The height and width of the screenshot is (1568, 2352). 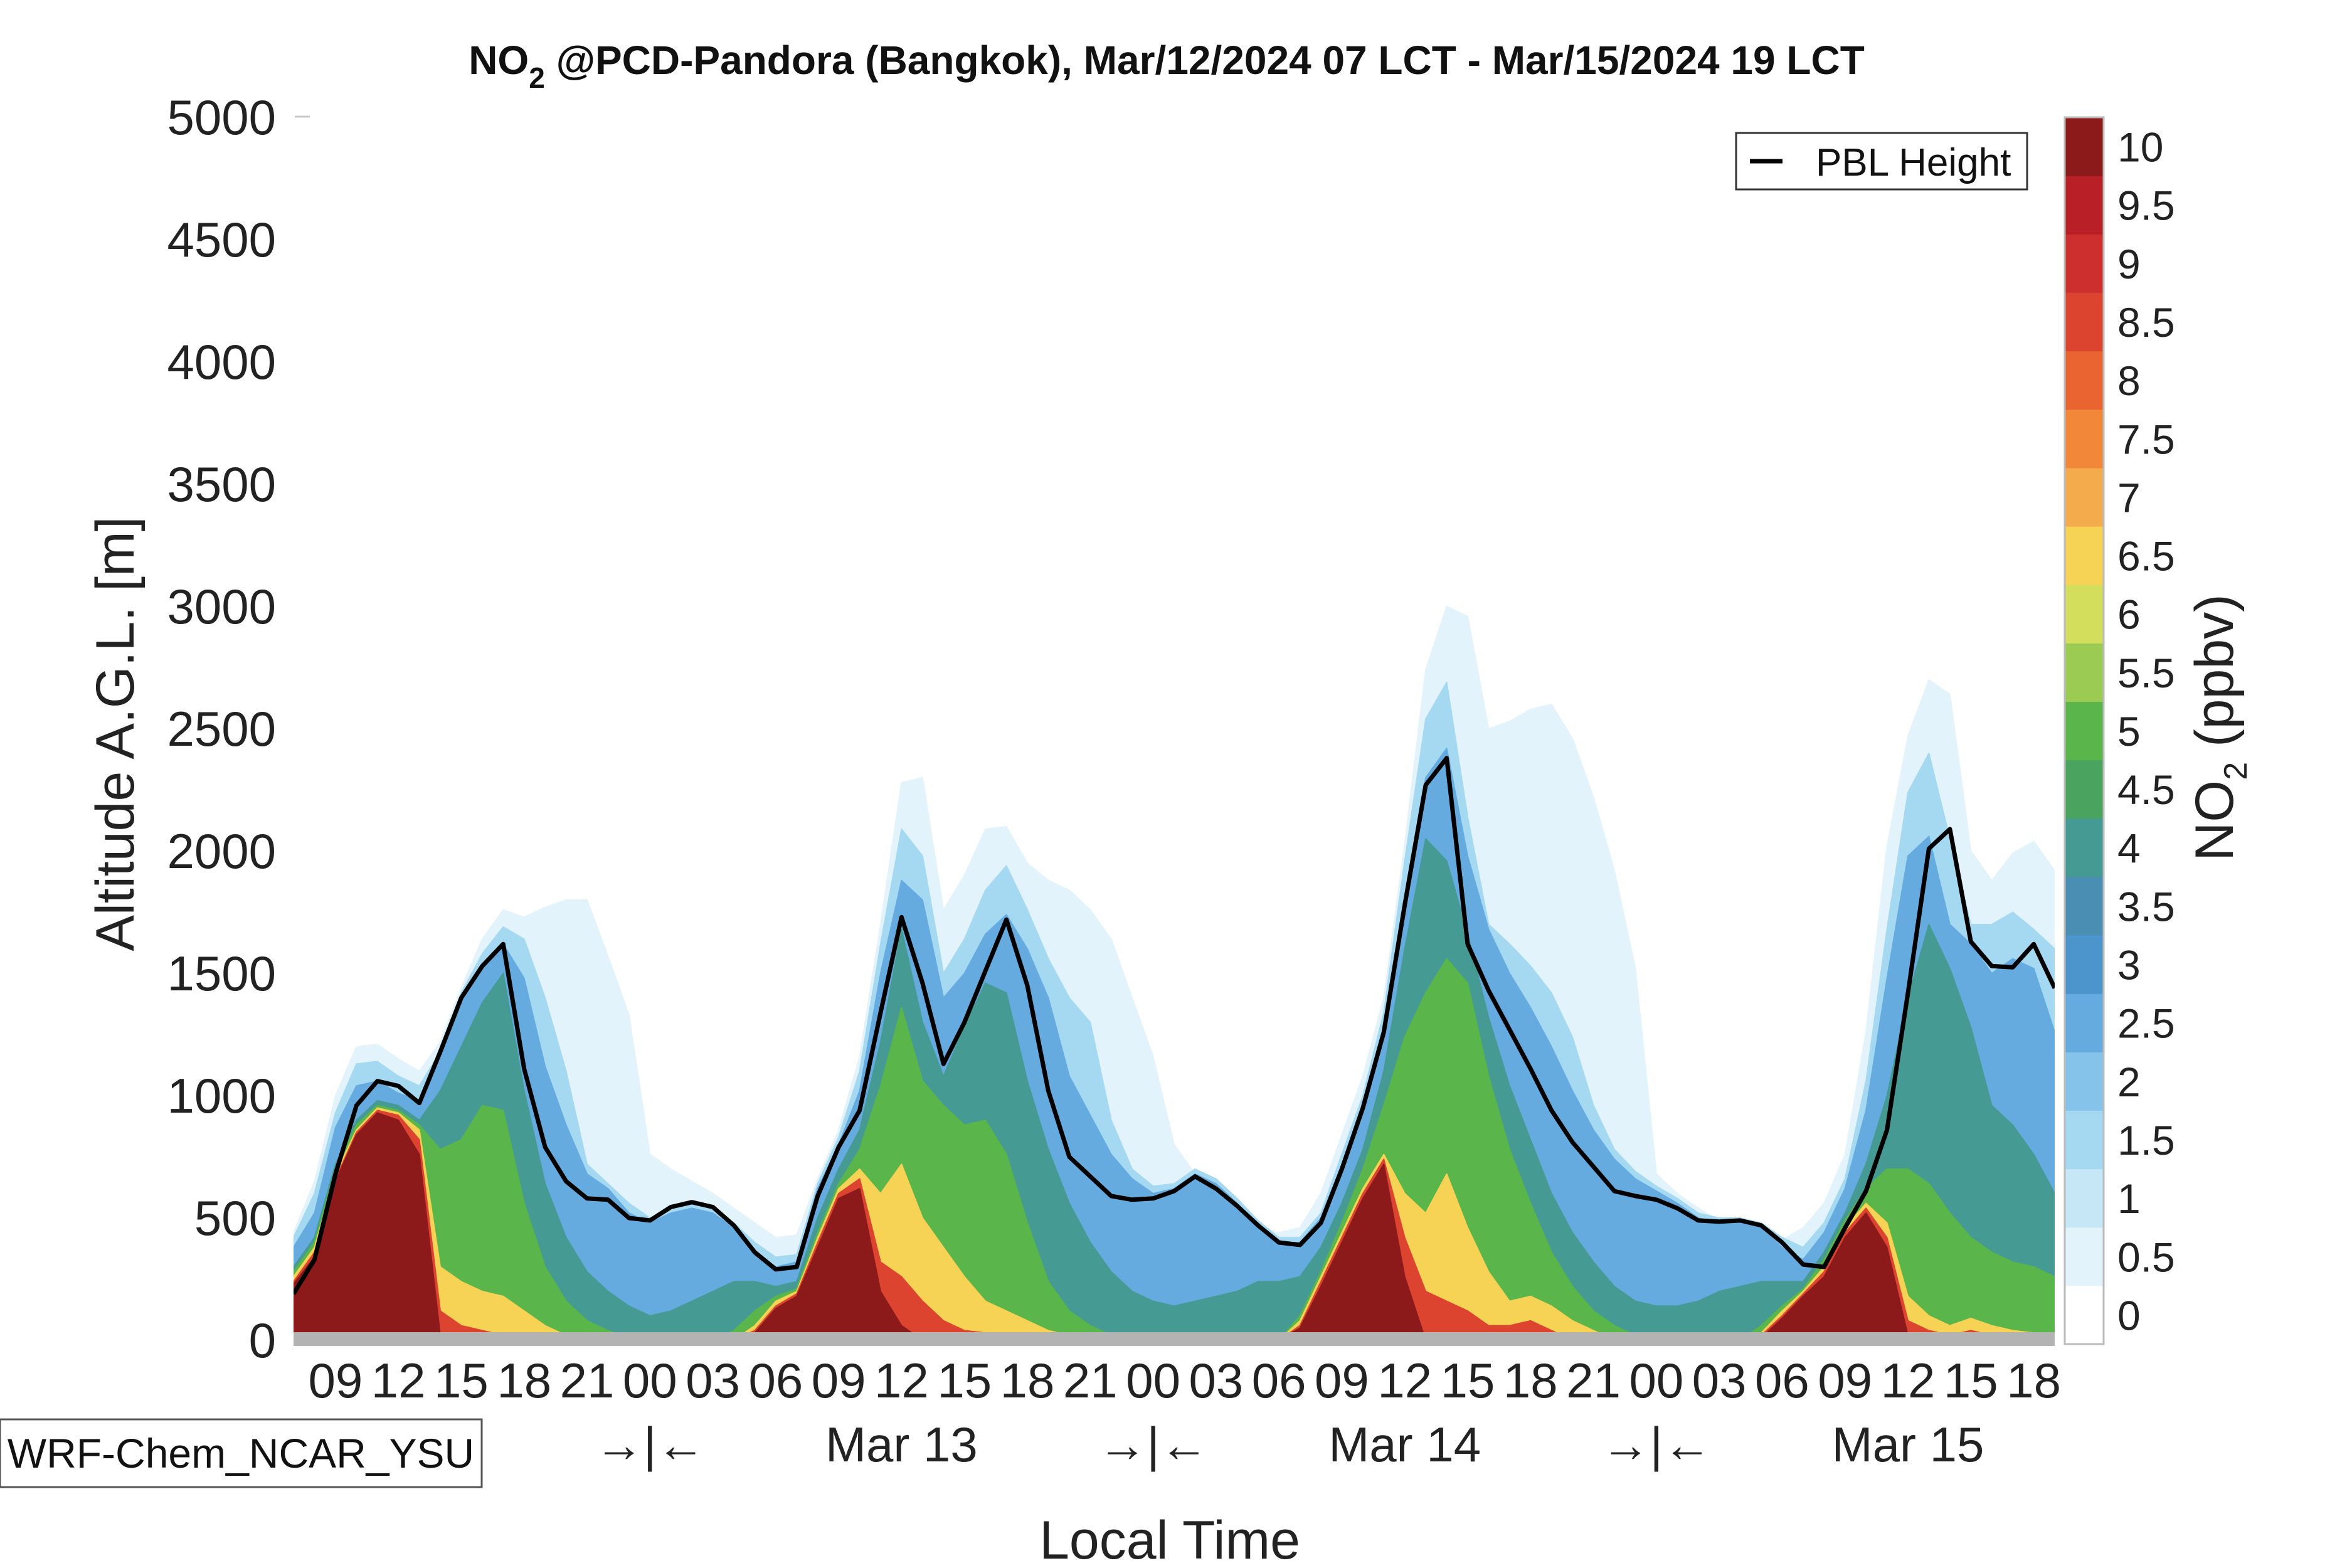 What do you see at coordinates (221, 729) in the screenshot?
I see `y-axis: 0 500 1000 1500 2000 2500 3000 3500 4000 4500 5000` at bounding box center [221, 729].